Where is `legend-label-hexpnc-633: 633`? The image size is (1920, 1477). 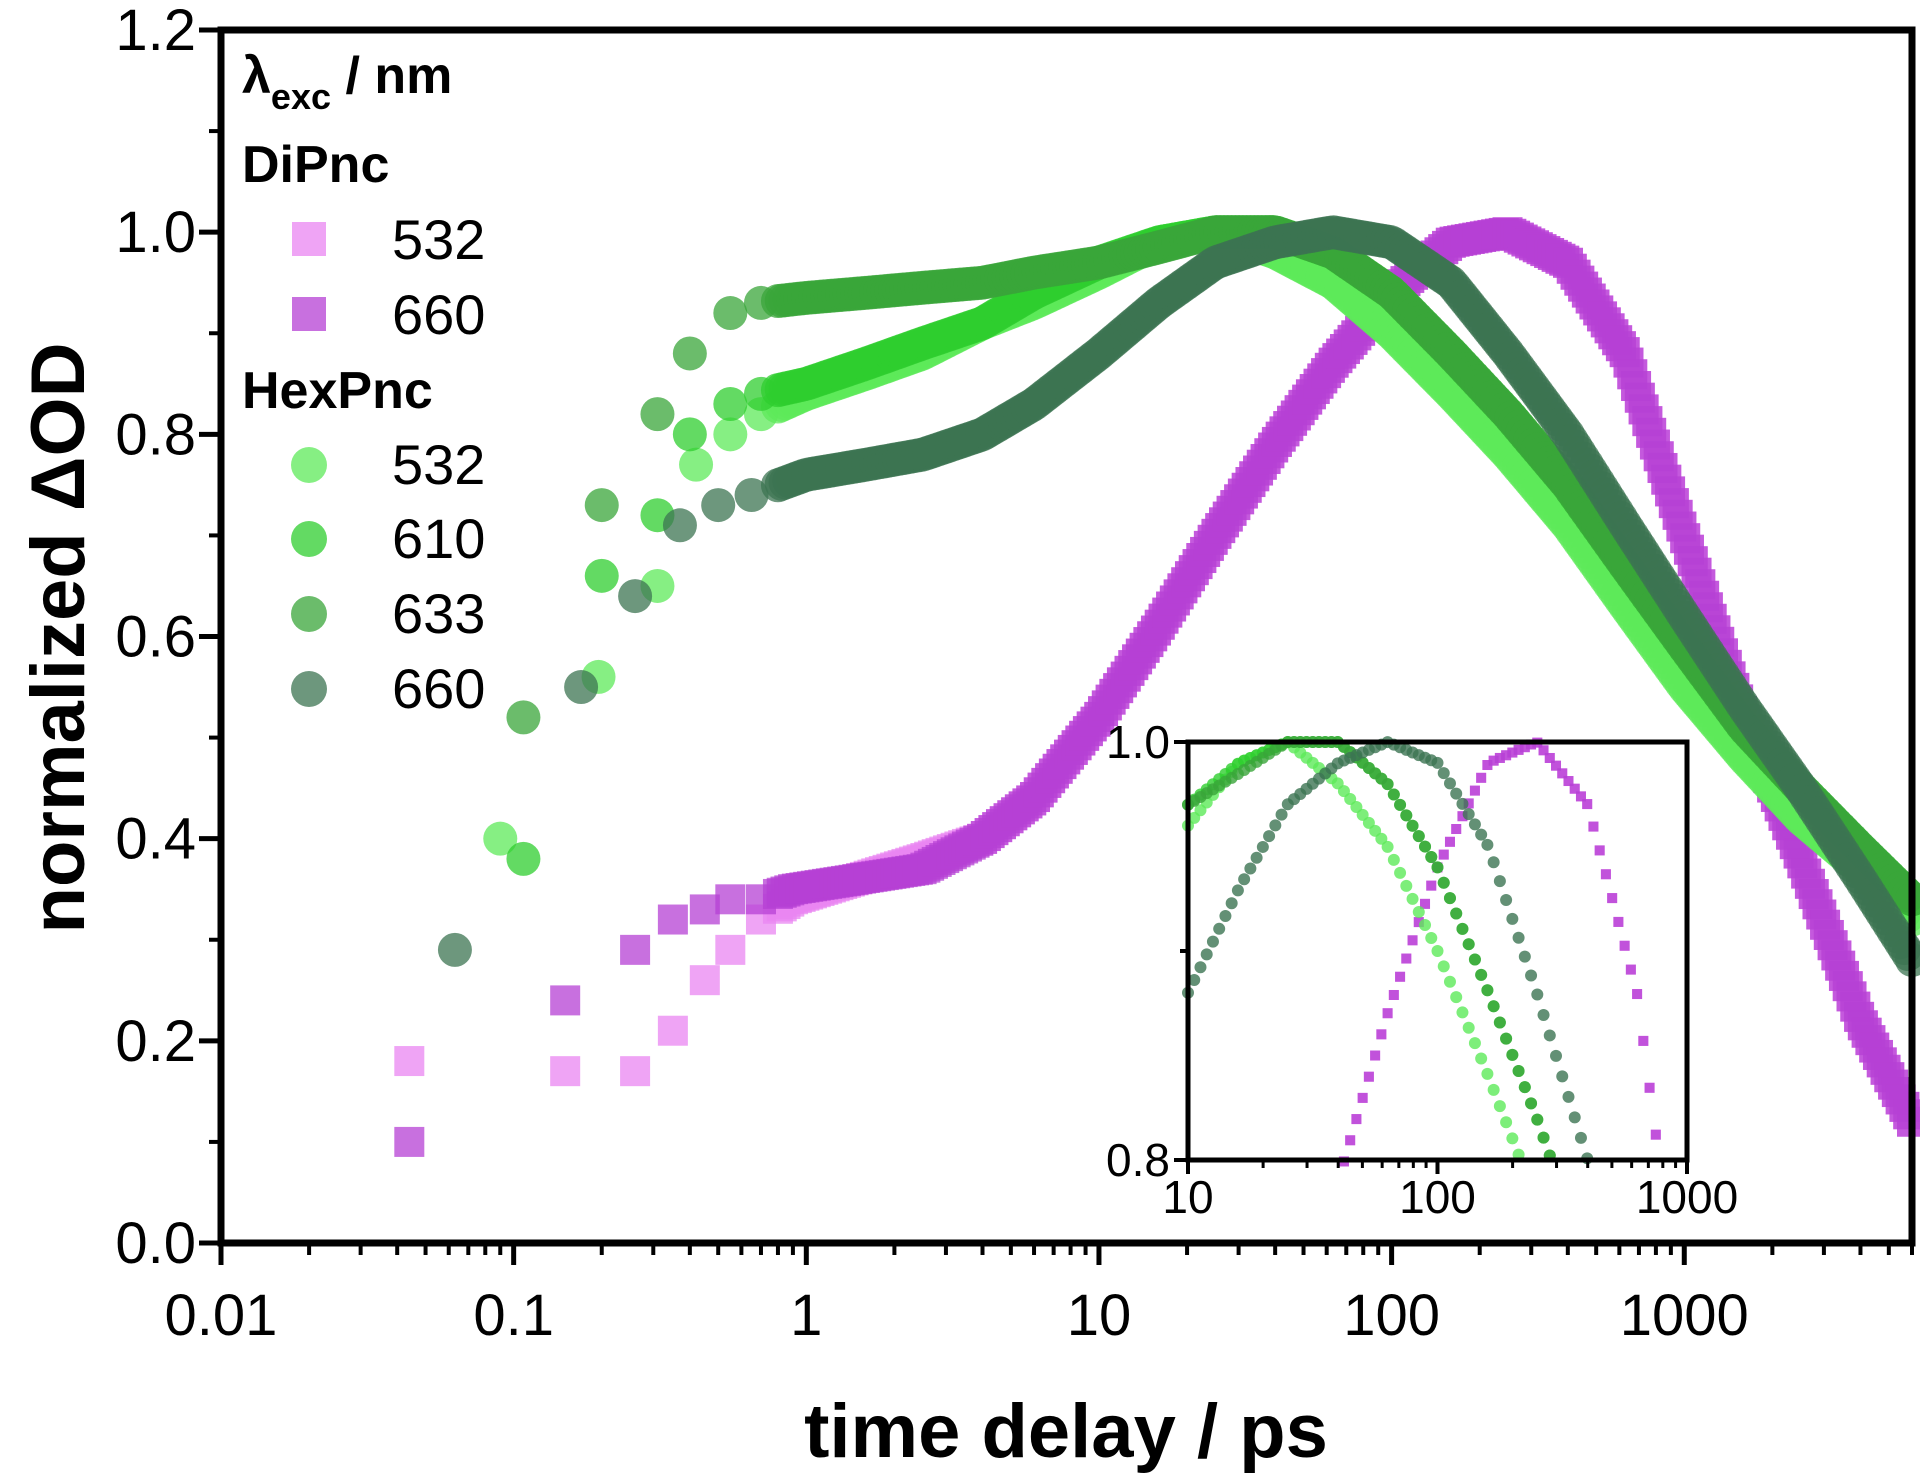 legend-label-hexpnc-633: 633 is located at coordinates (438, 613).